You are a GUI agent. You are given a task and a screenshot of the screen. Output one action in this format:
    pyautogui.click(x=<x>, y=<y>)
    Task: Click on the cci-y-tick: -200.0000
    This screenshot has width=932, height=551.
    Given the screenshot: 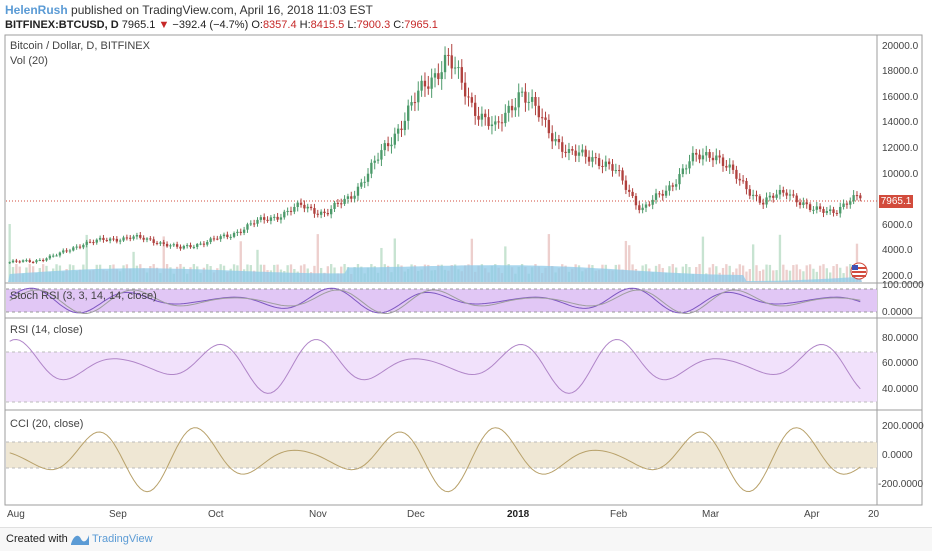 What is the action you would take?
    pyautogui.click(x=901, y=484)
    